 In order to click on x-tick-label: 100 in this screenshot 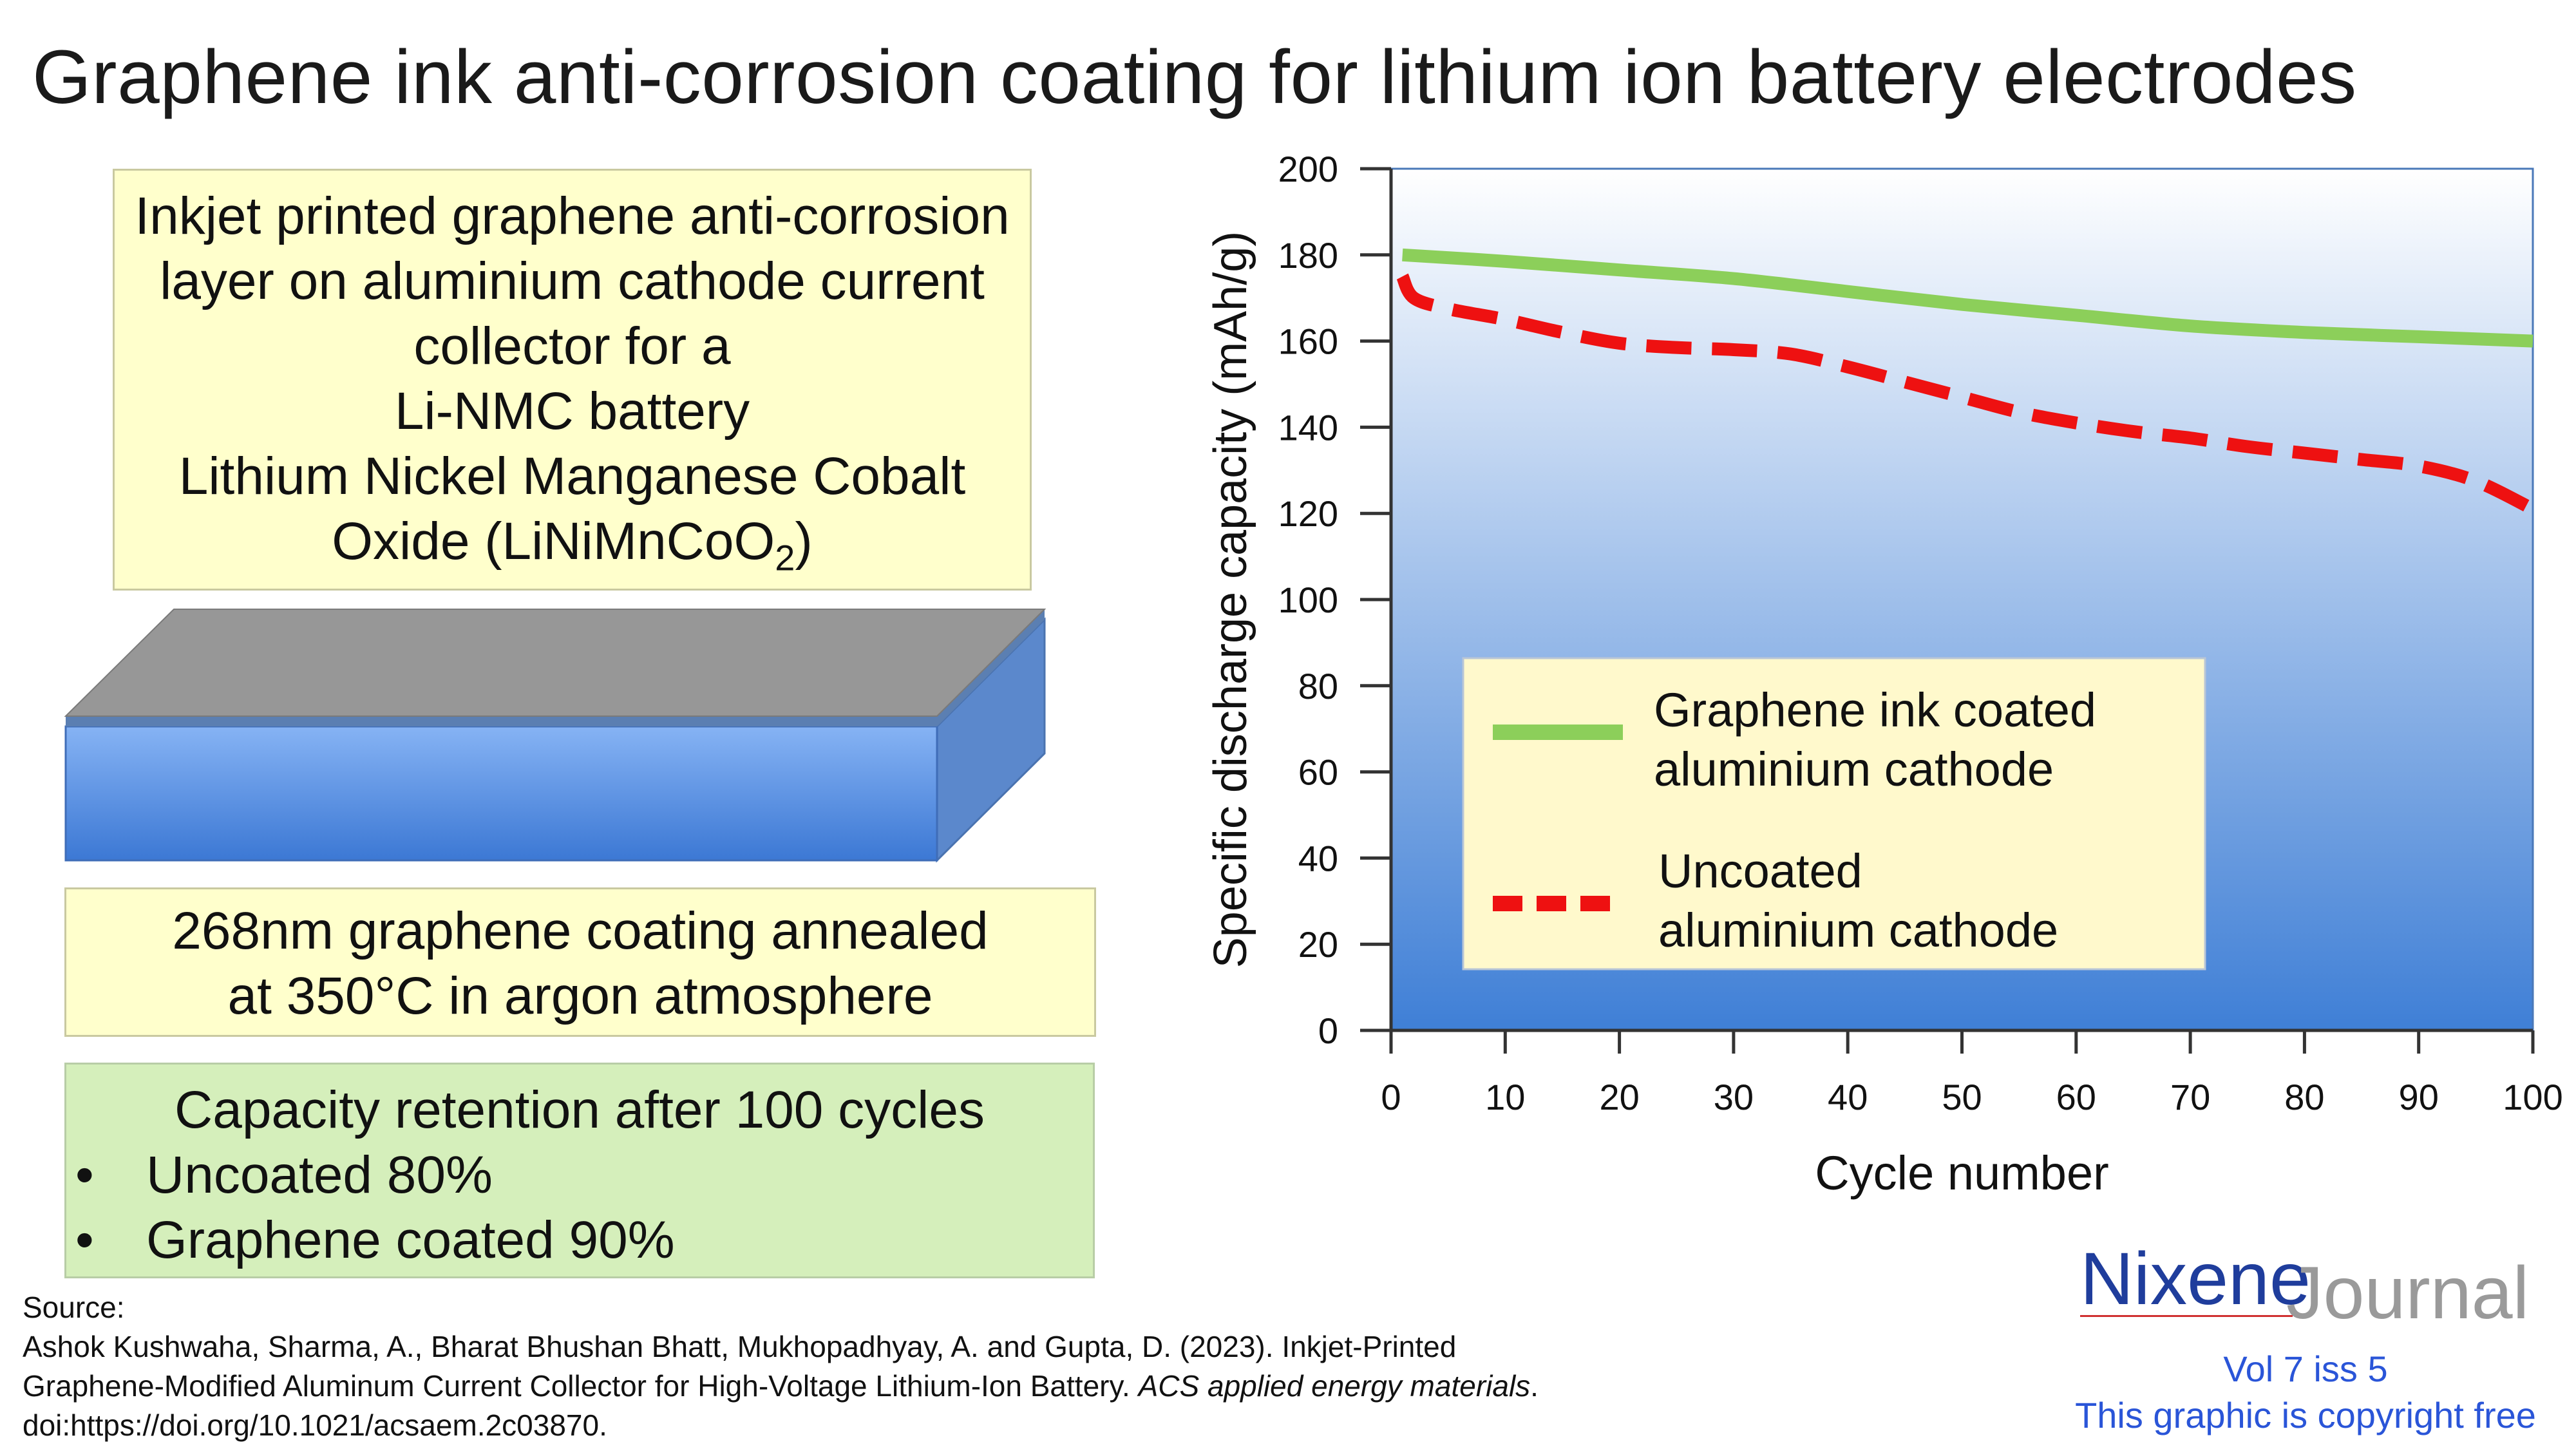, I will do `click(2532, 1097)`.